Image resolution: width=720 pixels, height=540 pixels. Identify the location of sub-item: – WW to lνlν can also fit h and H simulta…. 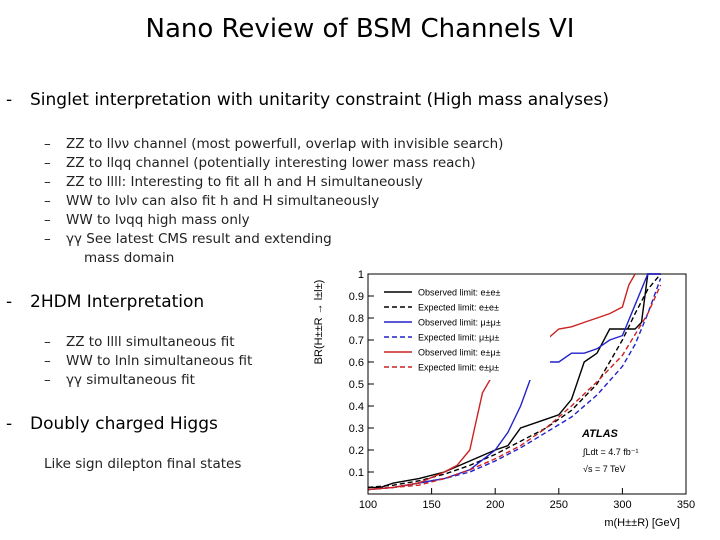
(212, 201).